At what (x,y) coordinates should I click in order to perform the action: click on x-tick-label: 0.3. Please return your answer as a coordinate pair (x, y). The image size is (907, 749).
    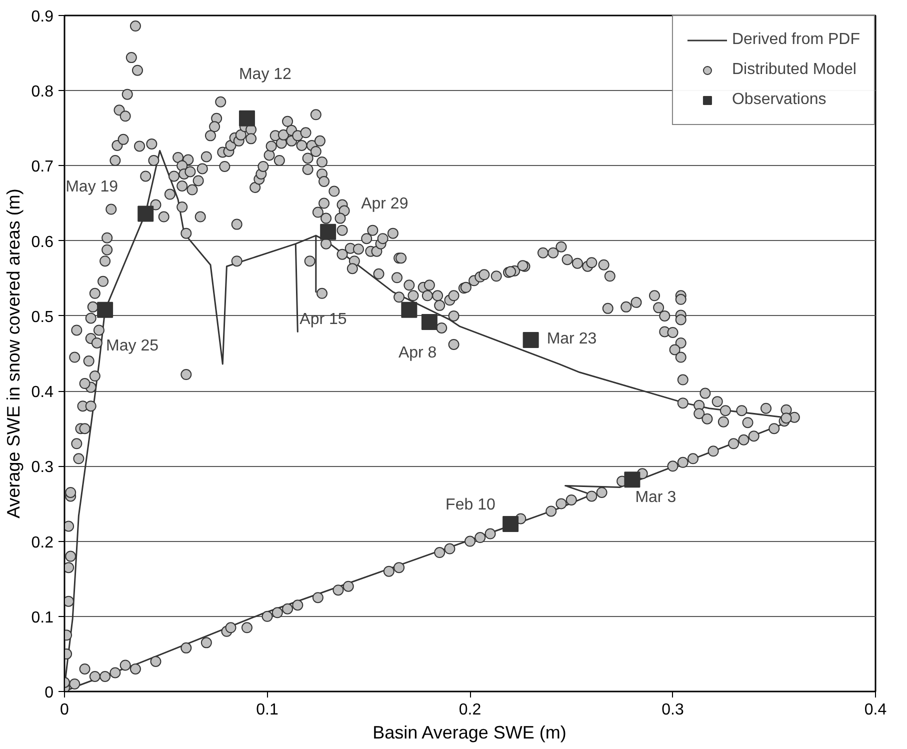
    Looking at the image, I should click on (673, 710).